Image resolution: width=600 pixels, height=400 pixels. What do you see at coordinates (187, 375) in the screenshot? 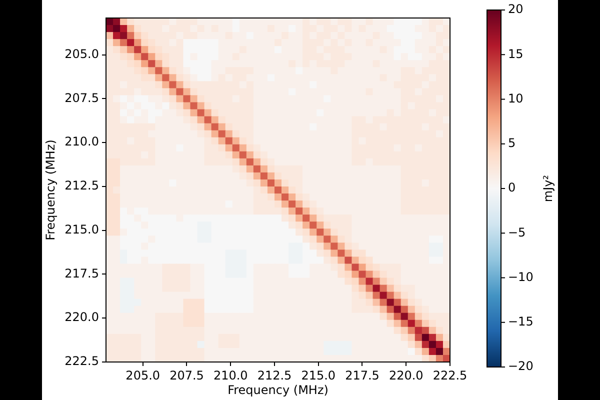
I see `x-tick-label: 207.5` at bounding box center [187, 375].